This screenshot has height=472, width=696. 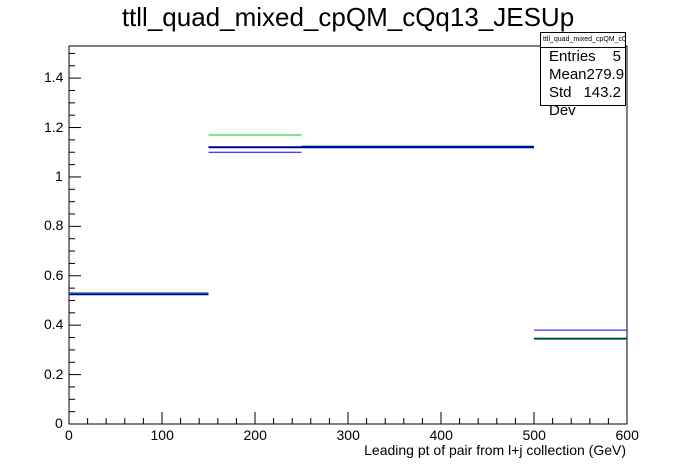 What do you see at coordinates (441, 435) in the screenshot?
I see `x-tick-label: 400` at bounding box center [441, 435].